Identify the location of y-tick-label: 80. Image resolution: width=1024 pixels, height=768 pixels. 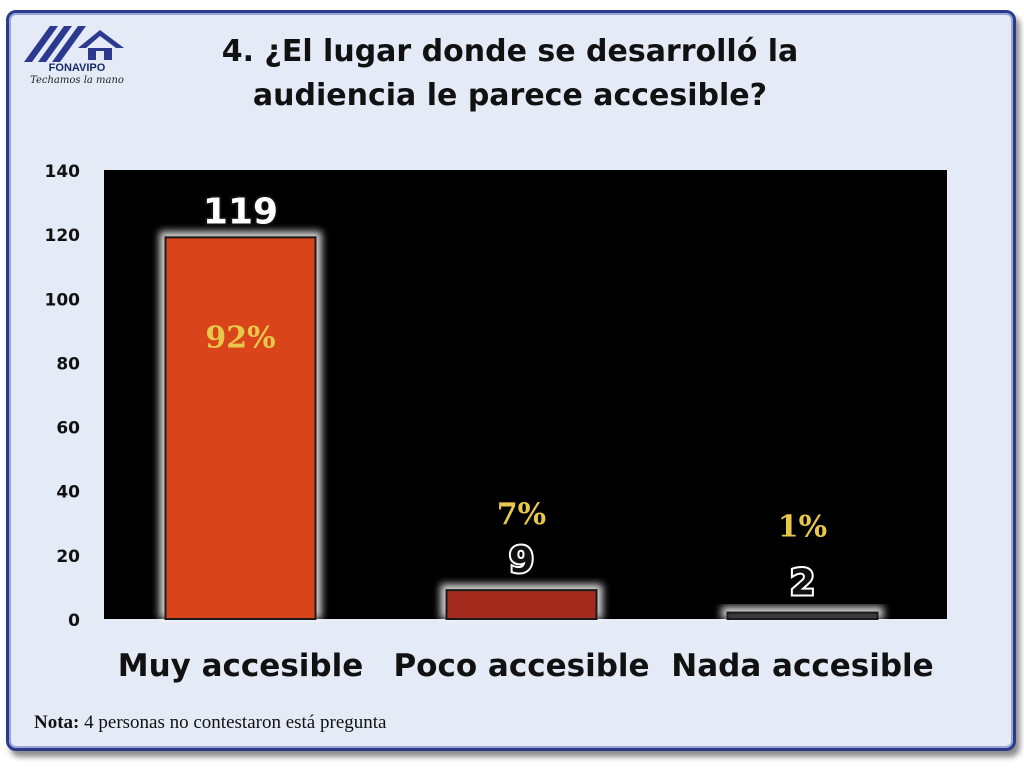
(68, 364).